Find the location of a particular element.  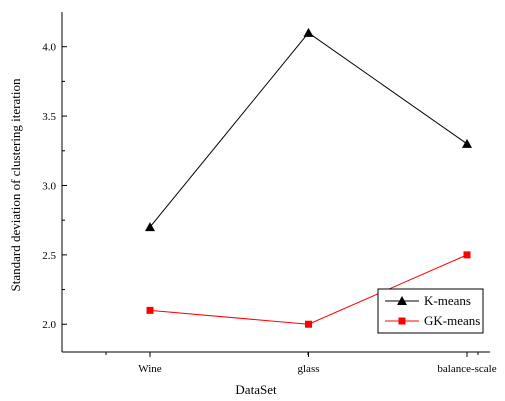

y-tick-label: 3.5 is located at coordinates (49, 117).